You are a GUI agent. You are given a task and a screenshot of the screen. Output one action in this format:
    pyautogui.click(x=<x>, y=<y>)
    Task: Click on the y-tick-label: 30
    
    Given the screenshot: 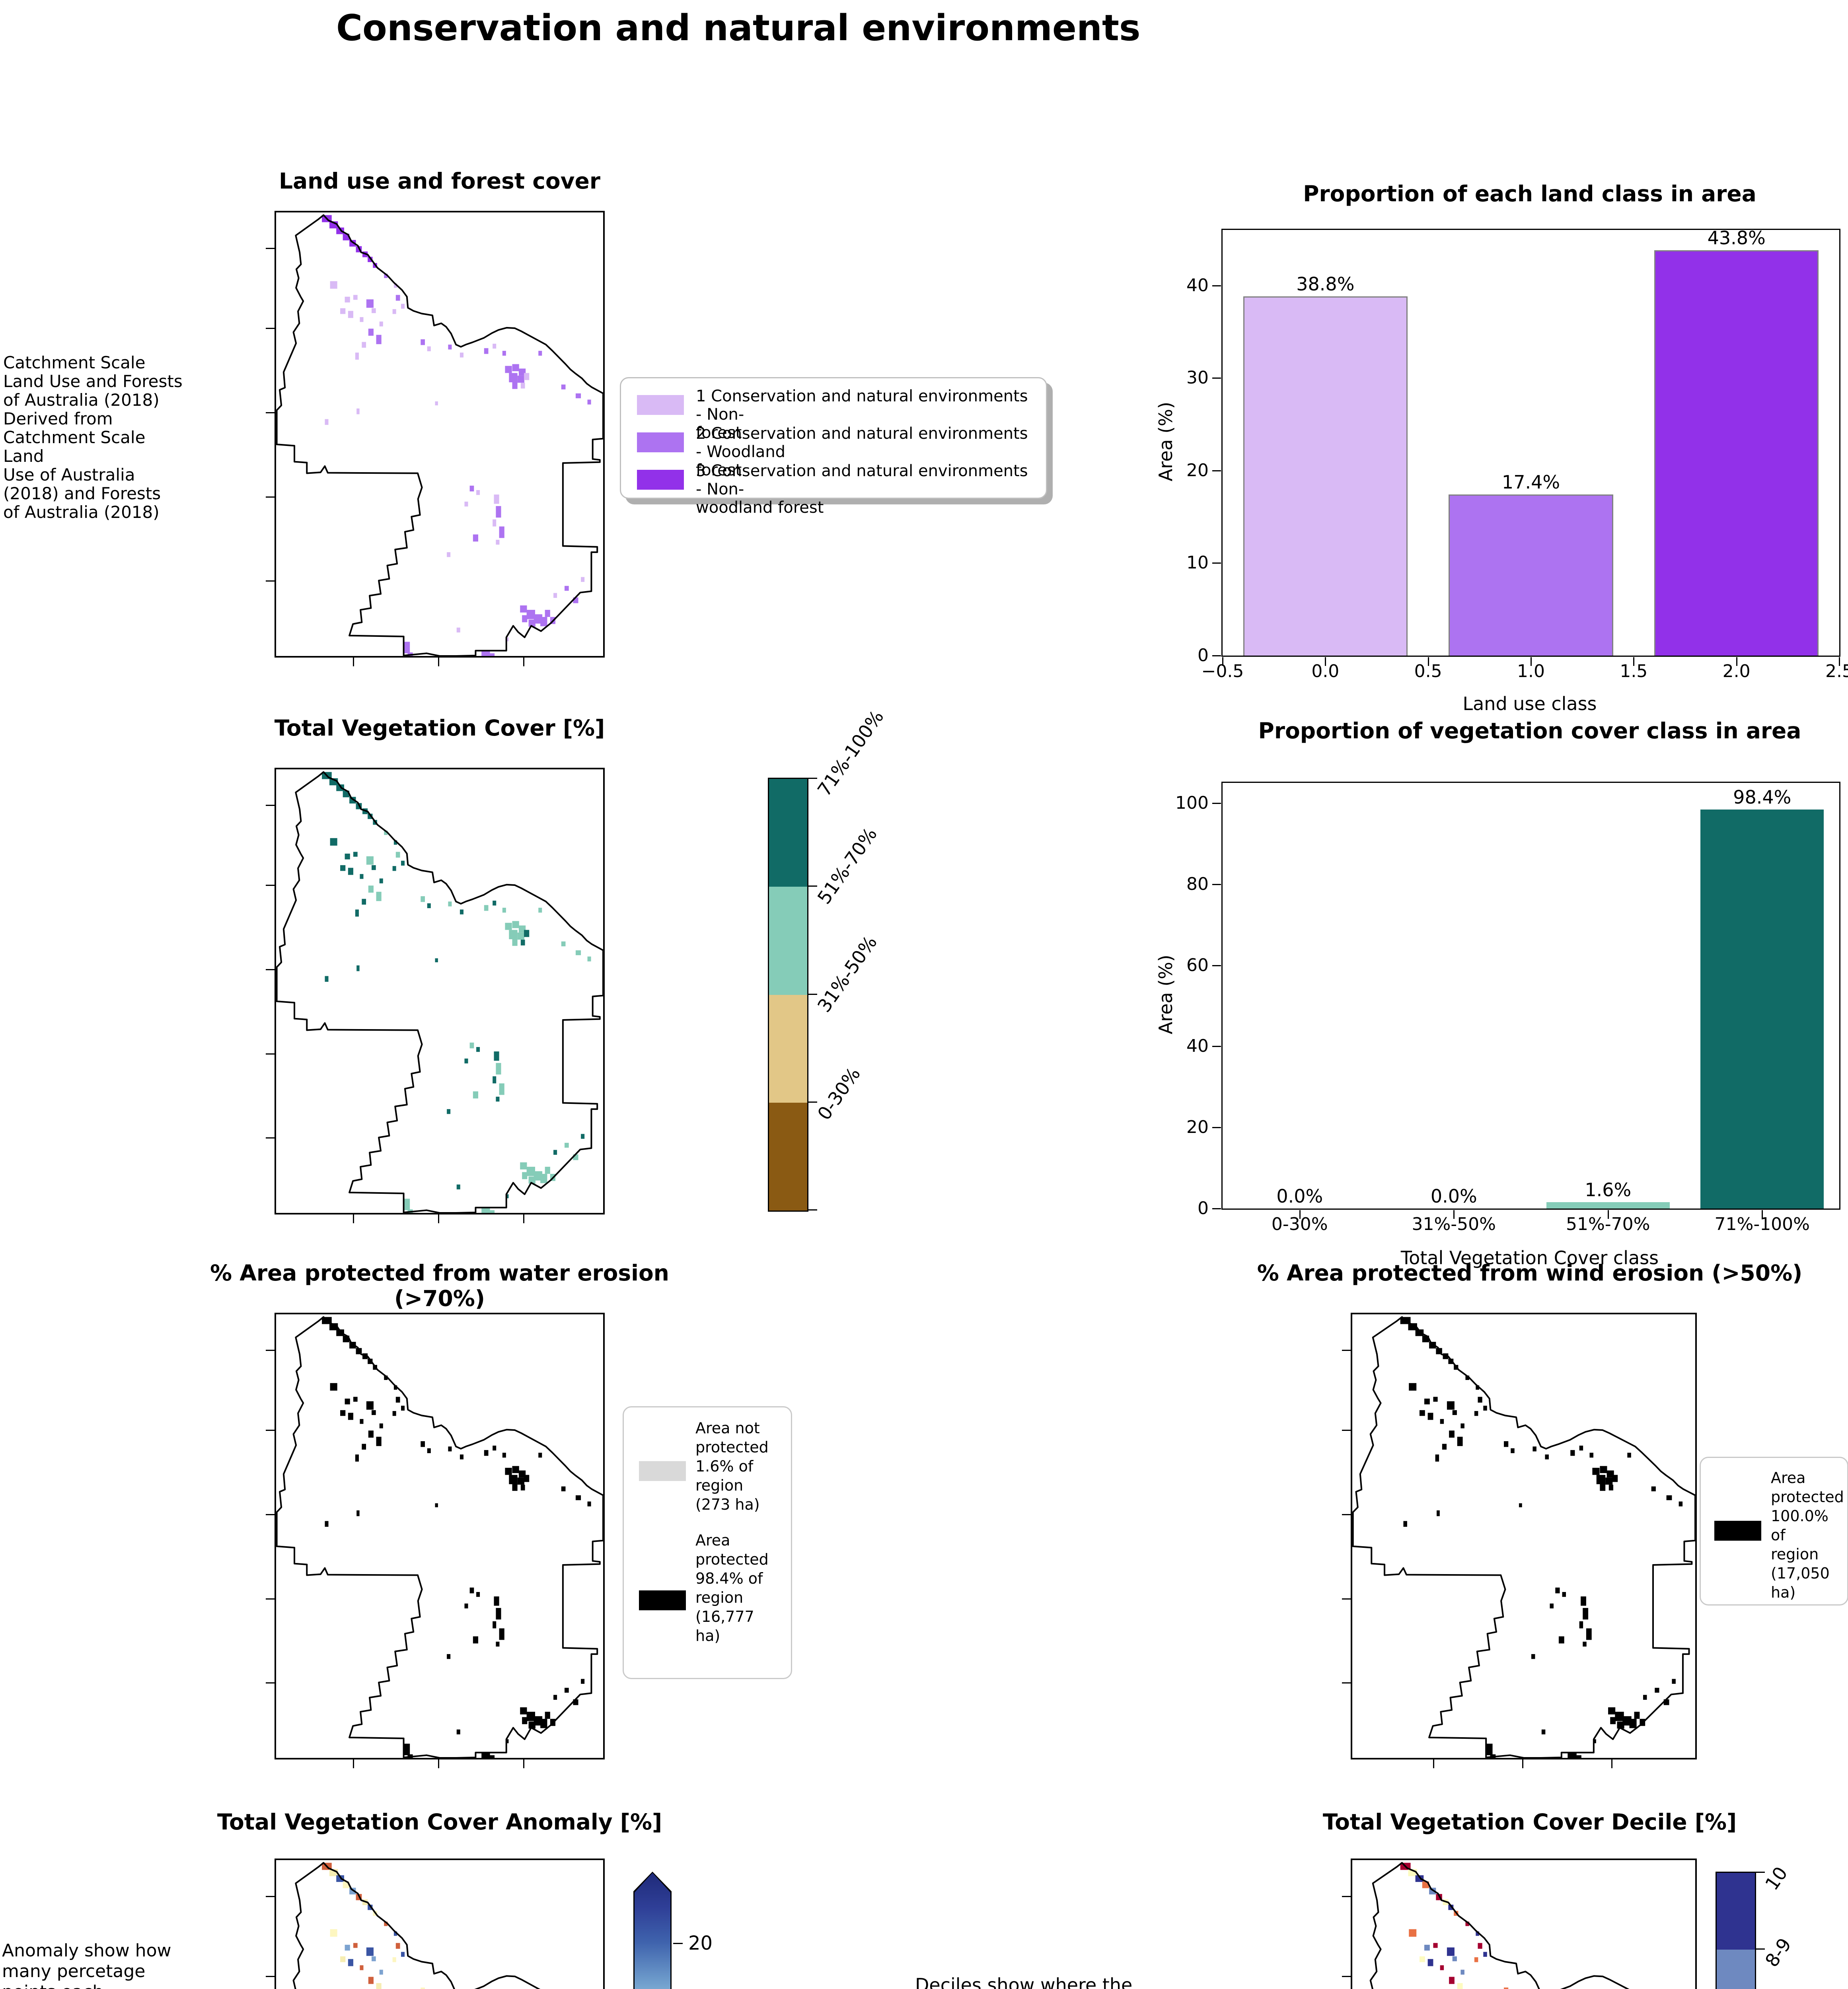 What is the action you would take?
    pyautogui.click(x=1198, y=378)
    